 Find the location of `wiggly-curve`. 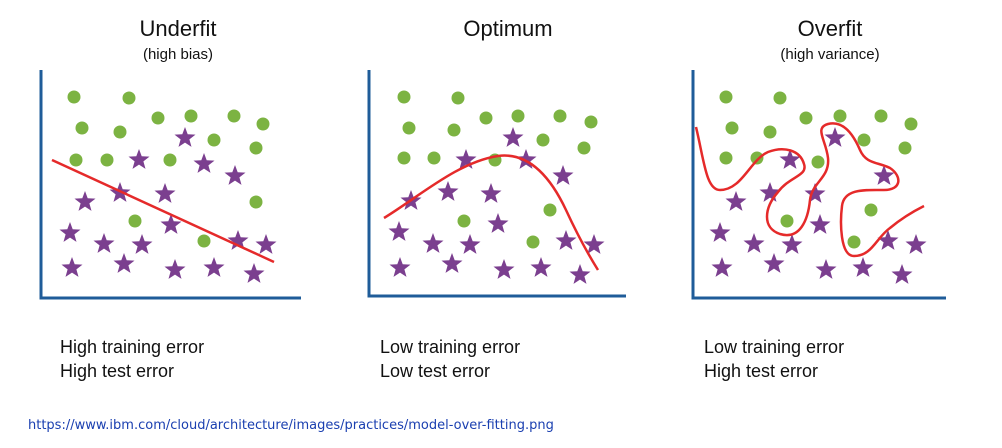

wiggly-curve is located at coordinates (809, 190).